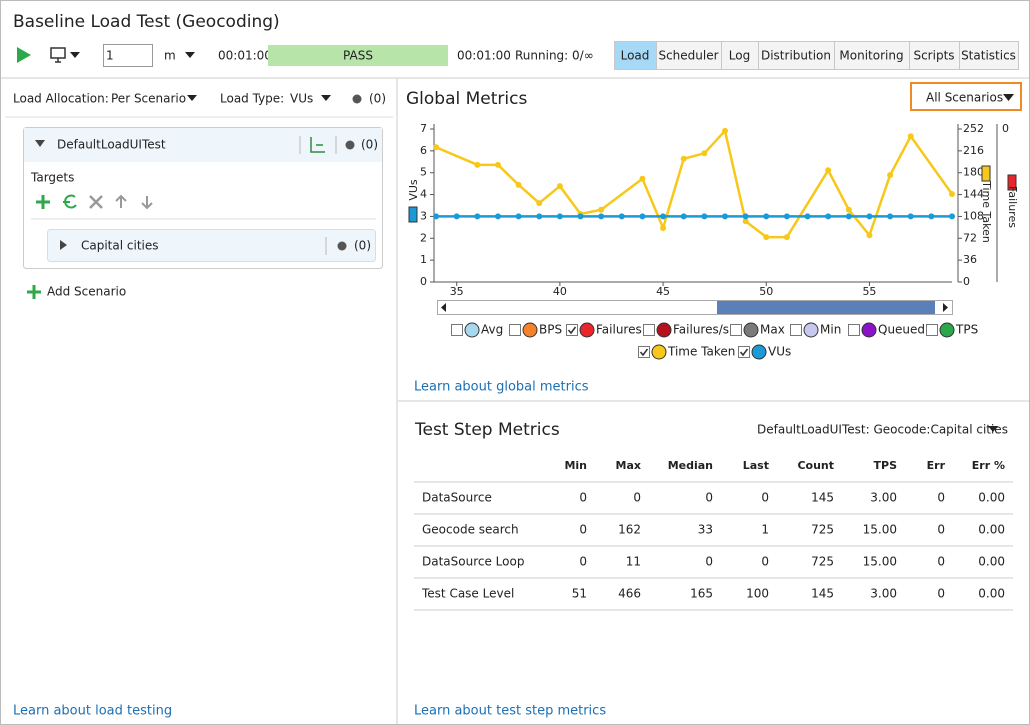 This screenshot has height=725, width=1030. I want to click on load-count: (0), so click(377, 99).